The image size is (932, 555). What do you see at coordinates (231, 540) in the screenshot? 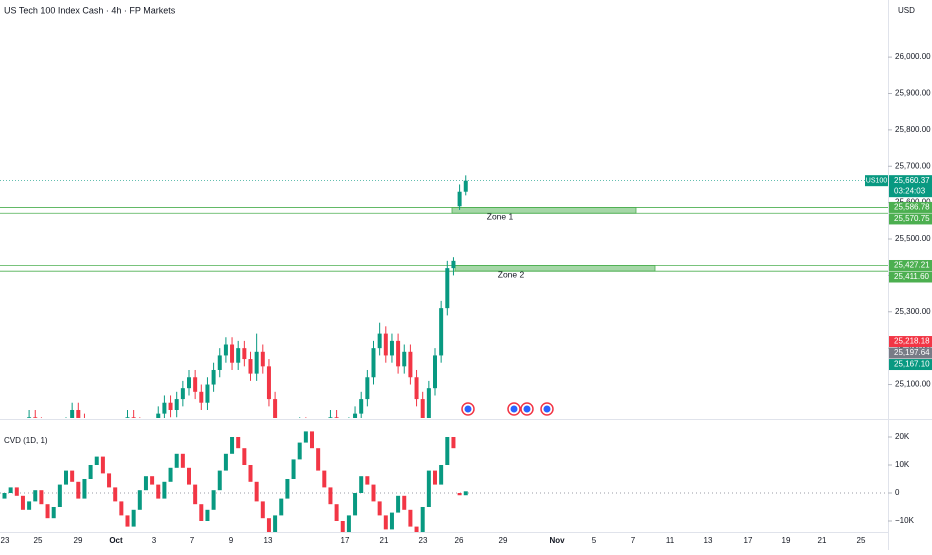
I see `x-tick-label: 9` at bounding box center [231, 540].